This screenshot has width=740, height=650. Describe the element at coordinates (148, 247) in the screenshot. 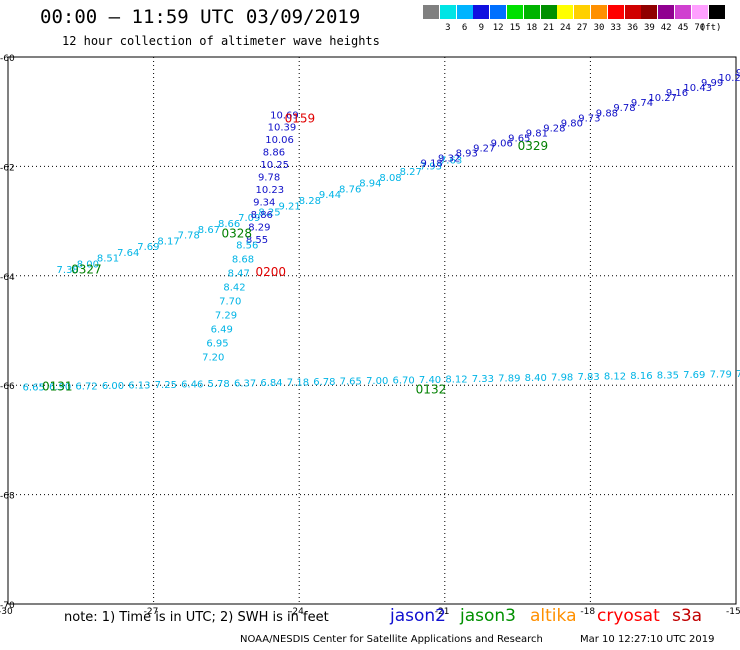

I see `wave-height-value: 7.69` at that location.